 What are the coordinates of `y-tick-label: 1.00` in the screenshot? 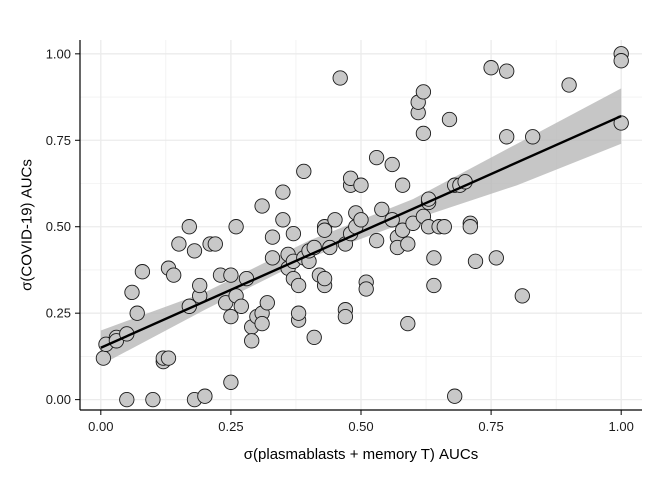 It's located at (58, 53).